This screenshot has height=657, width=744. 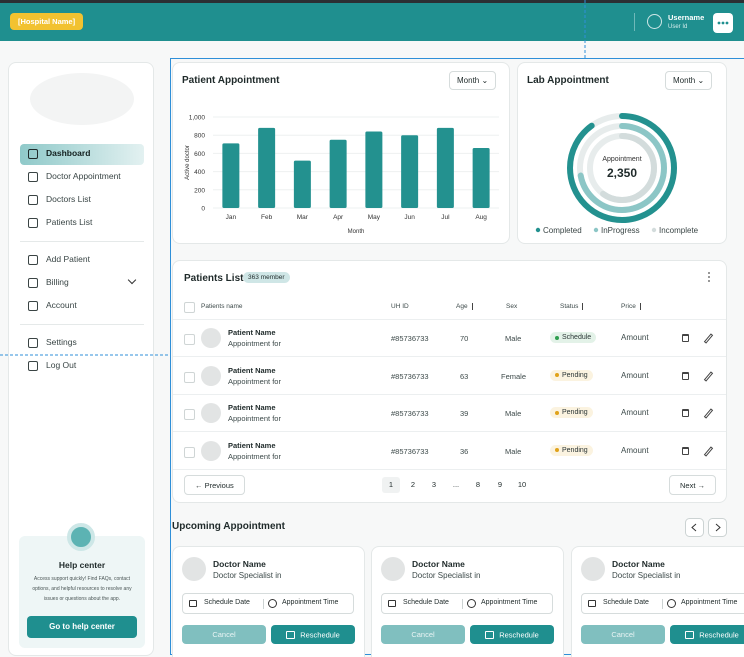 What do you see at coordinates (188, 162) in the screenshot?
I see `y-axis-label: Active doctor` at bounding box center [188, 162].